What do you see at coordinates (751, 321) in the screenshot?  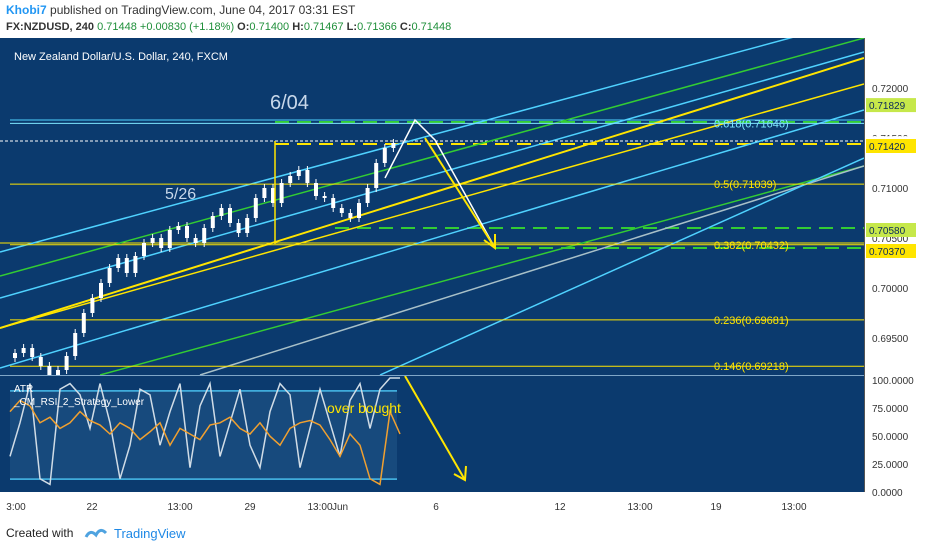 I see `fib-label-3: 0.236(0.69681)` at bounding box center [751, 321].